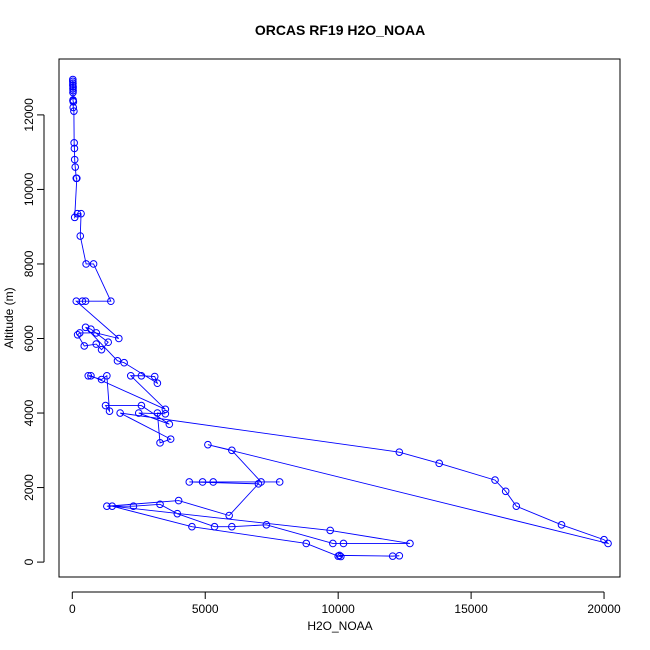 The image size is (650, 650). Describe the element at coordinates (205, 609) in the screenshot. I see `x-tick-label: 5000` at that location.